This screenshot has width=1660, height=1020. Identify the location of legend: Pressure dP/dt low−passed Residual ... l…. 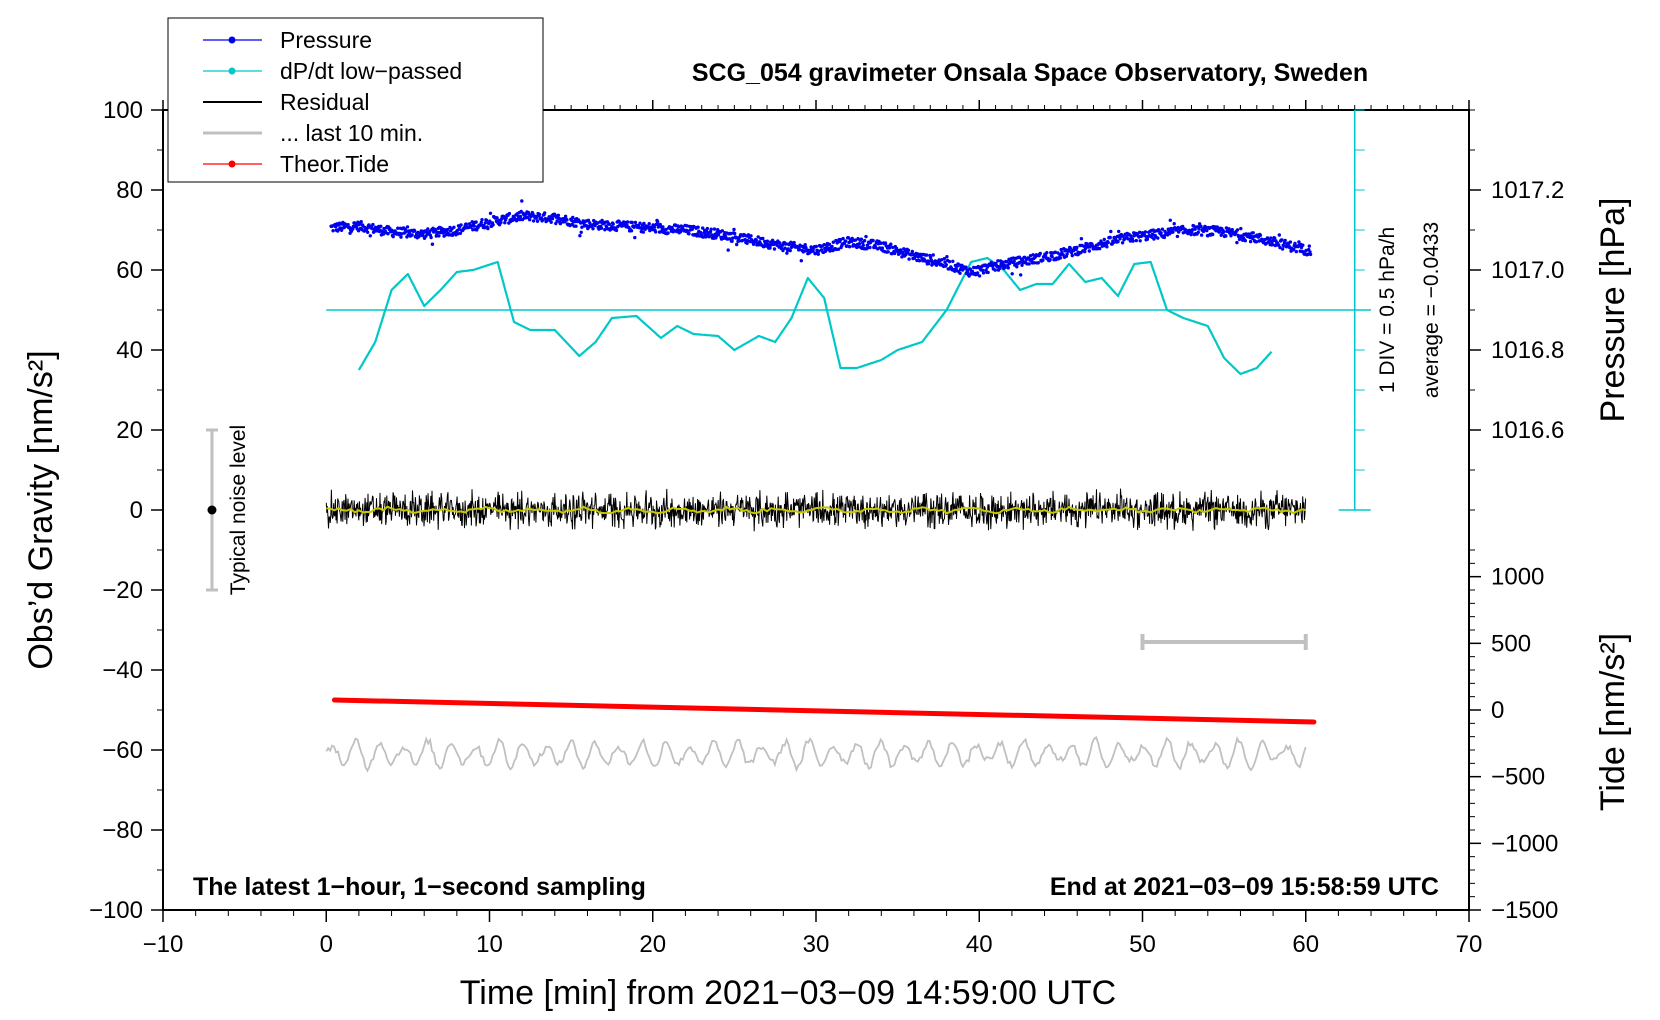
(355, 100).